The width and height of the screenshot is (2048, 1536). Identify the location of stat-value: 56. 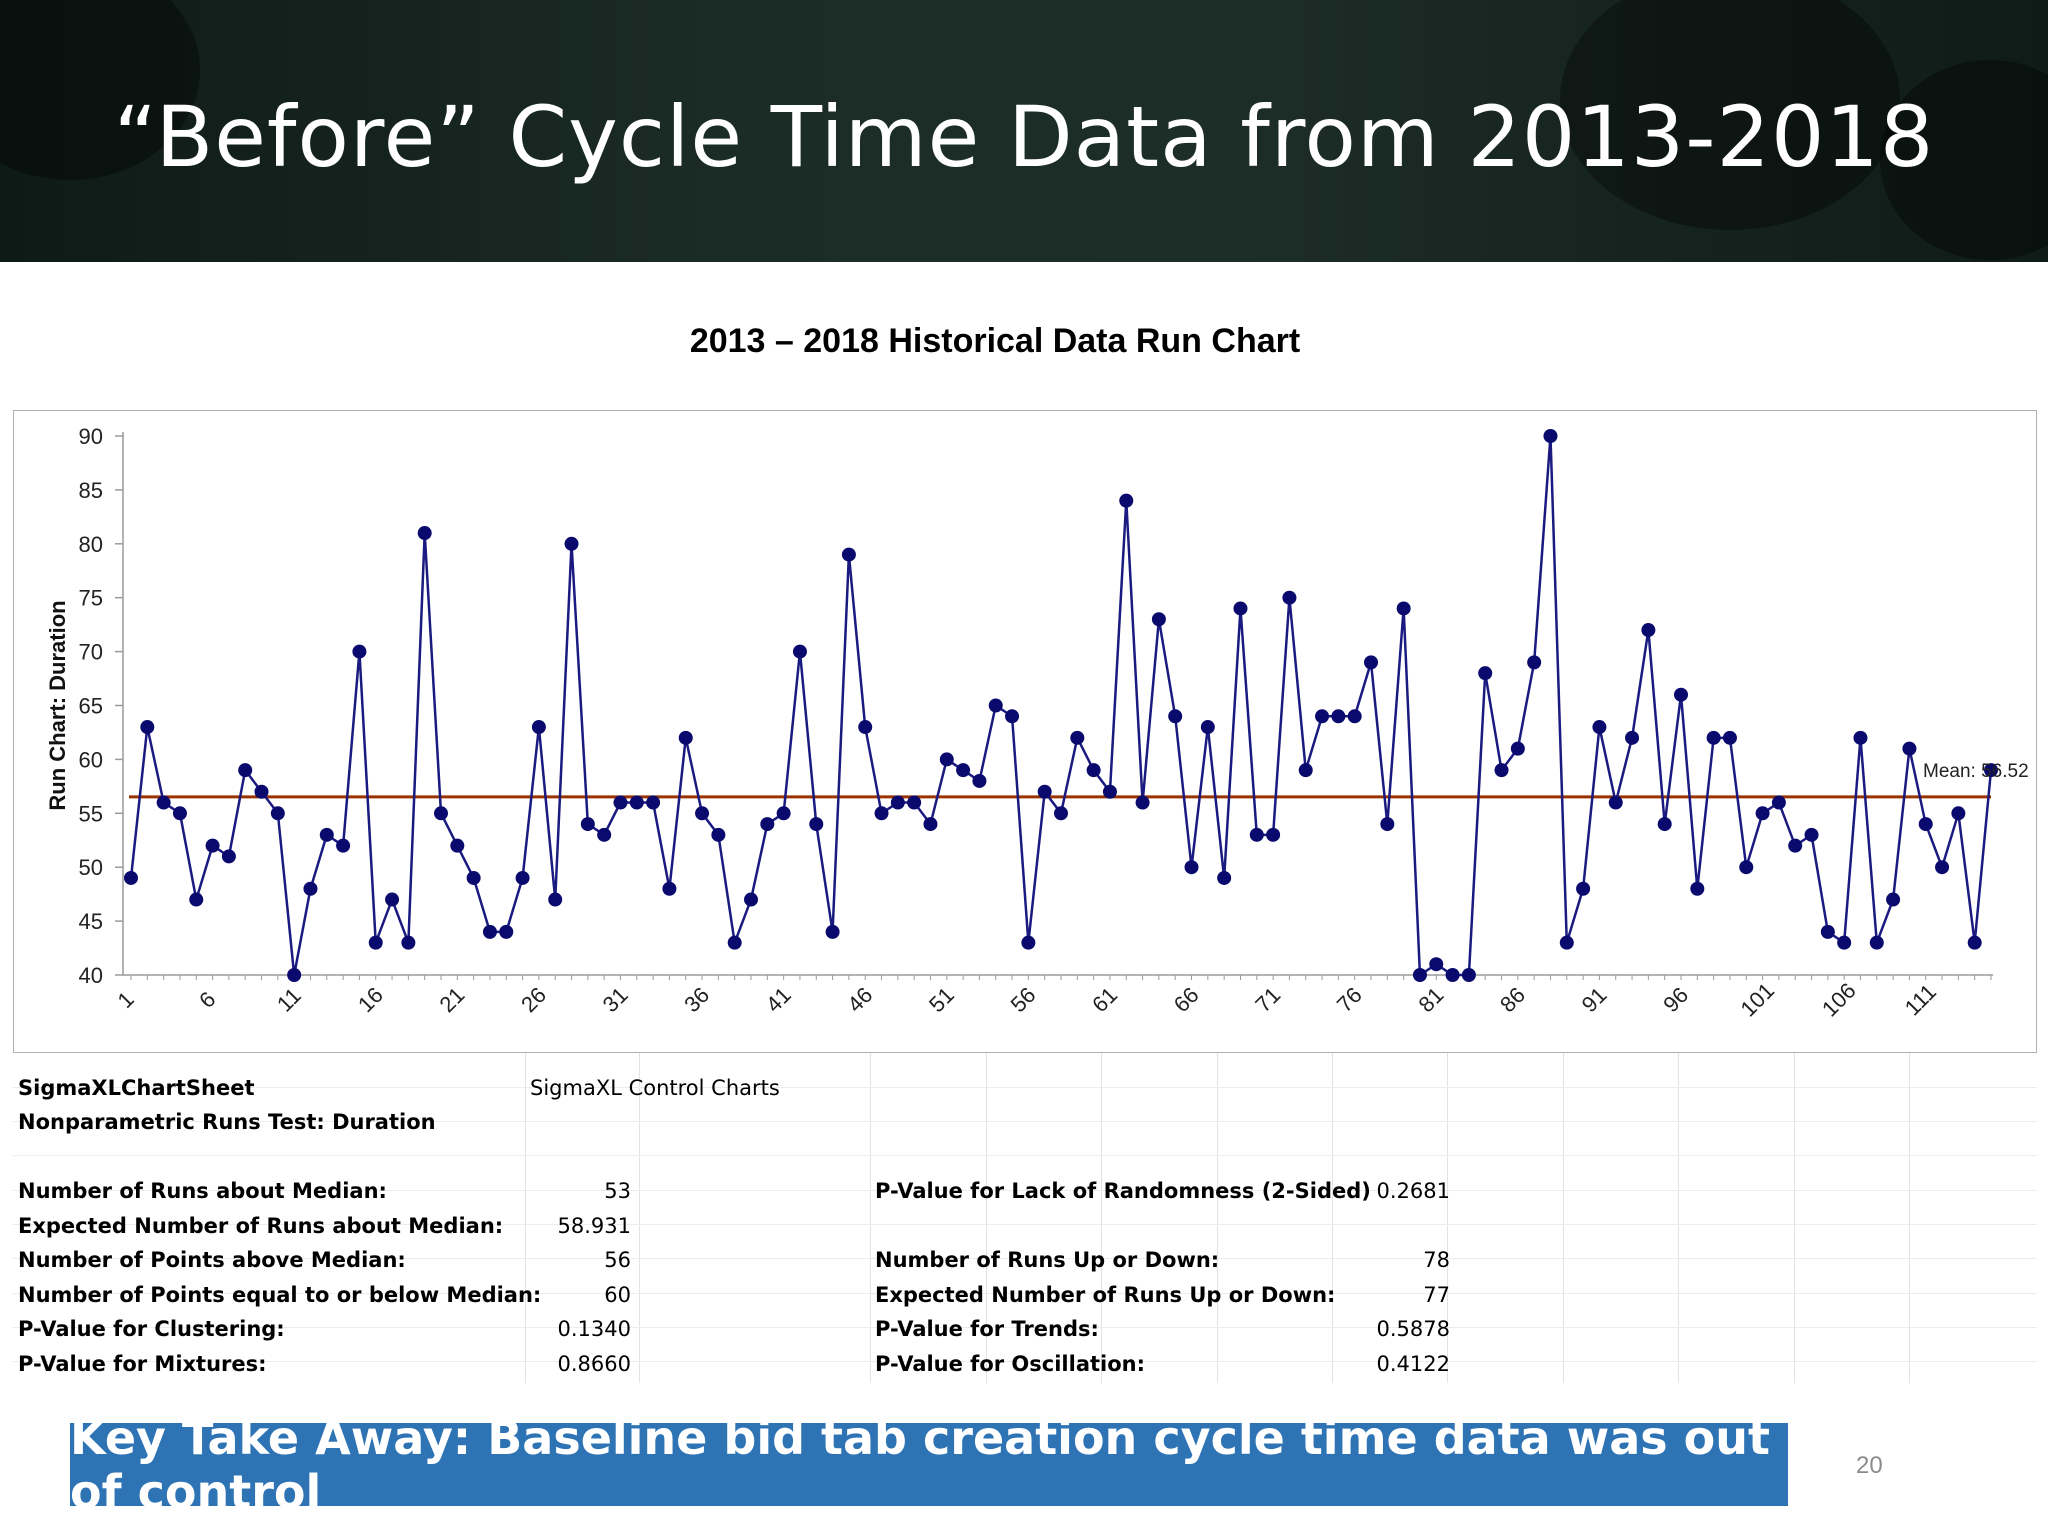
(617, 1260).